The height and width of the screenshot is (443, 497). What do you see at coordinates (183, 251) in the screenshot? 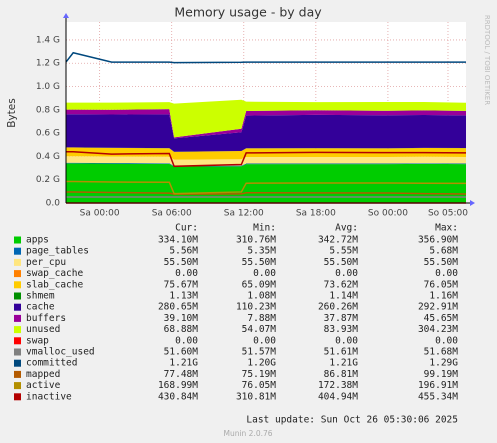
I see `legend-stat: 5.56M` at bounding box center [183, 251].